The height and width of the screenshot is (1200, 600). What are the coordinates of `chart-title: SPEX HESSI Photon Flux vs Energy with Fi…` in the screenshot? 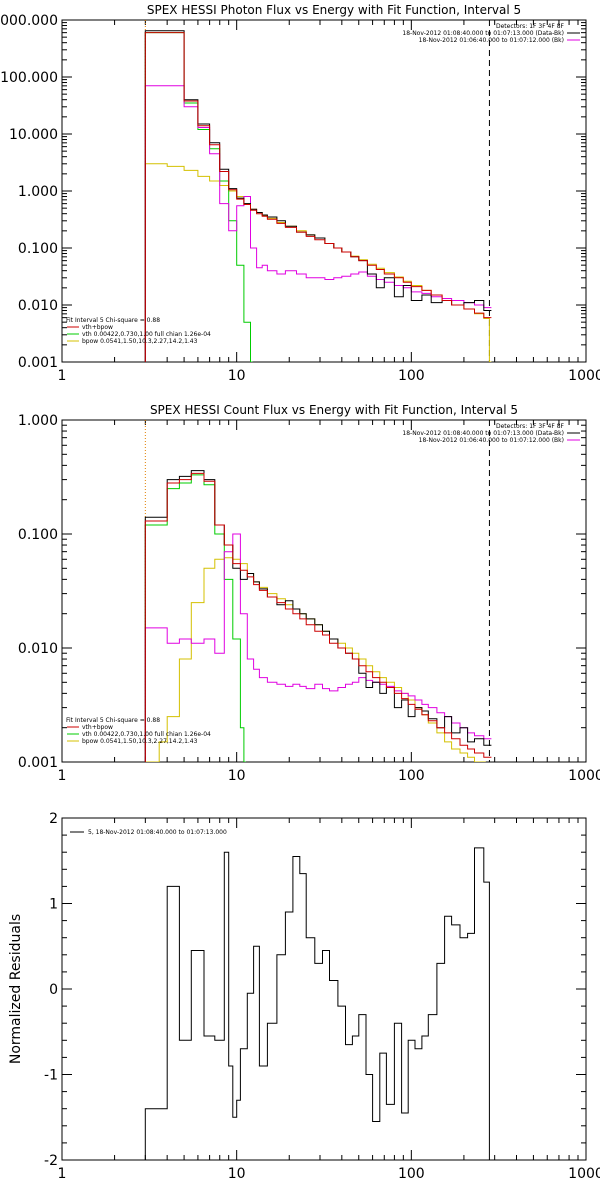 It's located at (334, 10).